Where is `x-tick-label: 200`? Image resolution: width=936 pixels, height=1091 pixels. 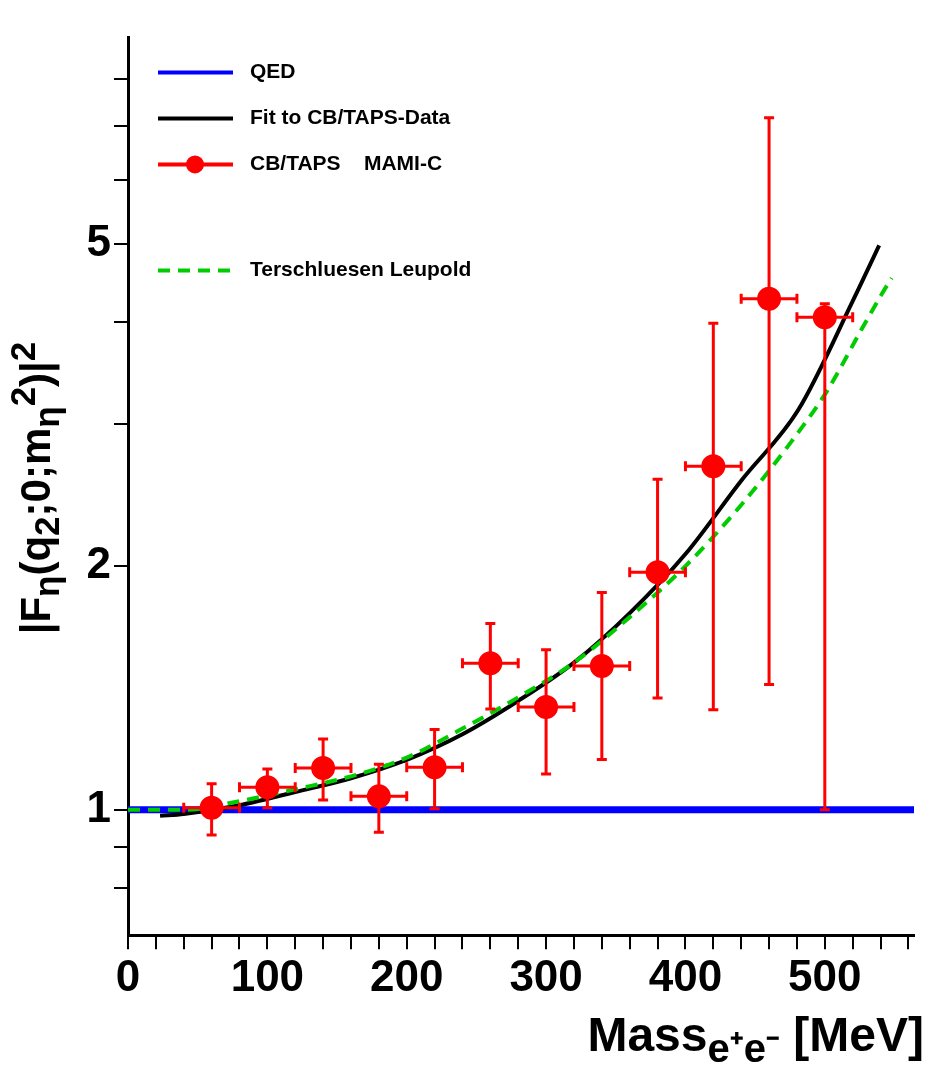 x-tick-label: 200 is located at coordinates (407, 975).